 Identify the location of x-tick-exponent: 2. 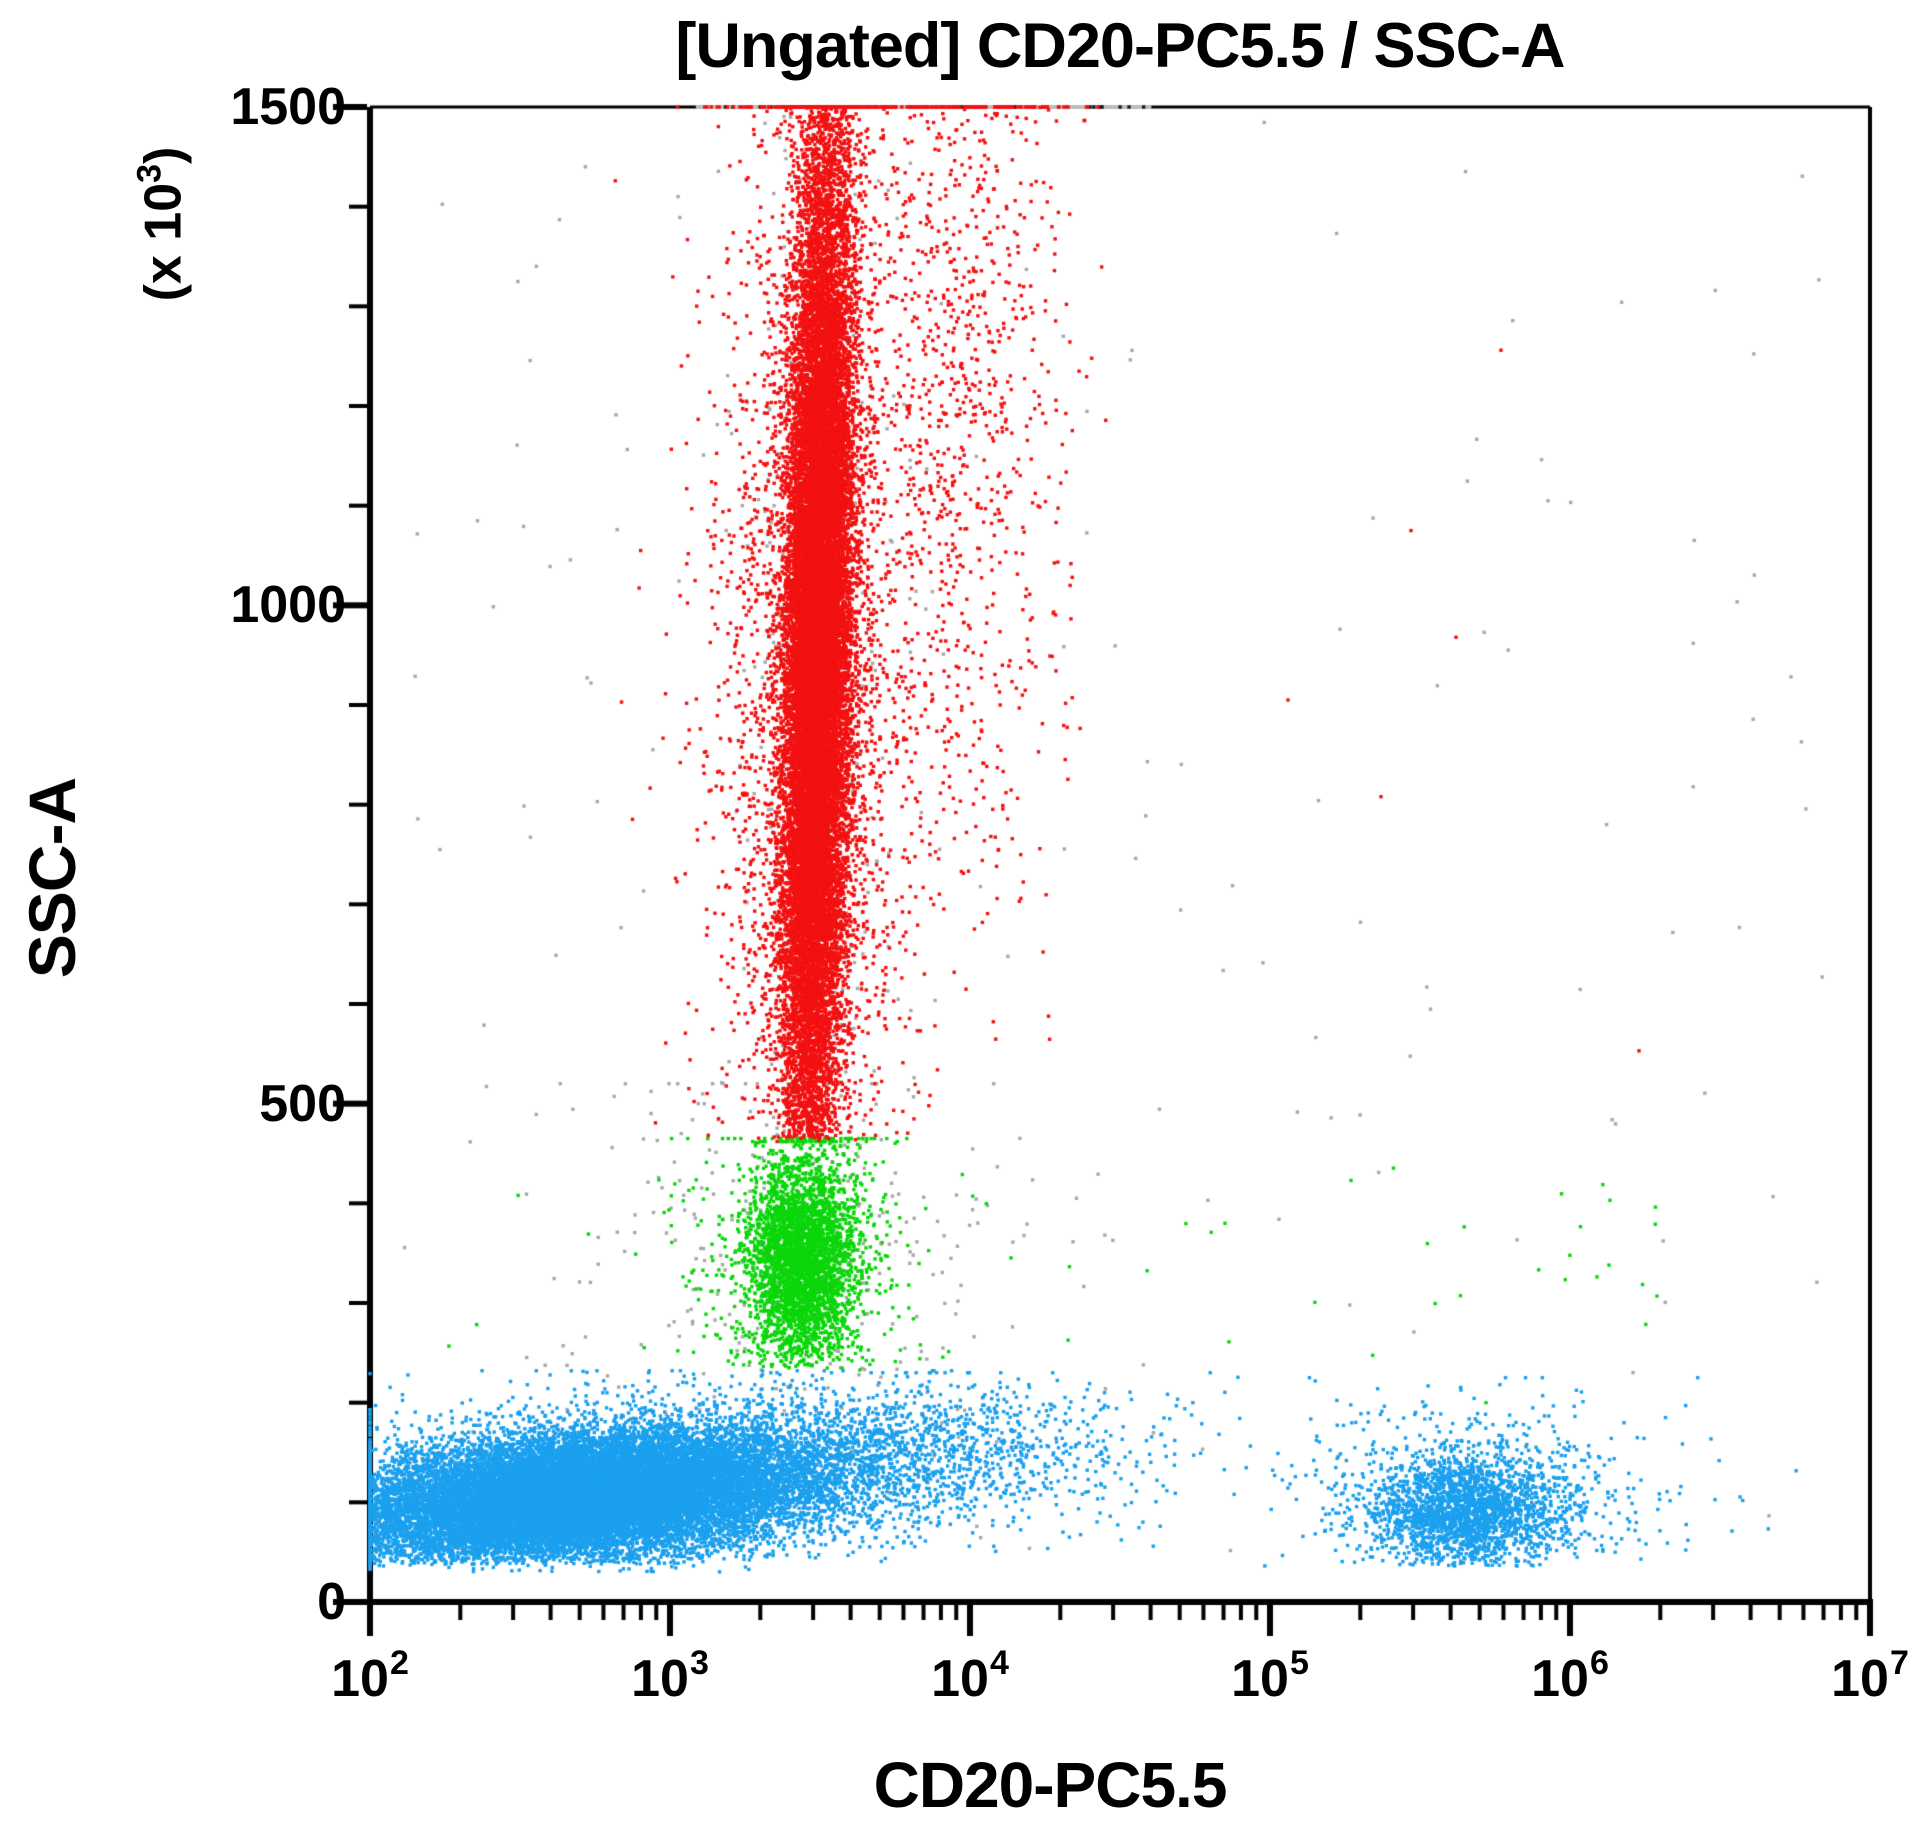
(399, 1663).